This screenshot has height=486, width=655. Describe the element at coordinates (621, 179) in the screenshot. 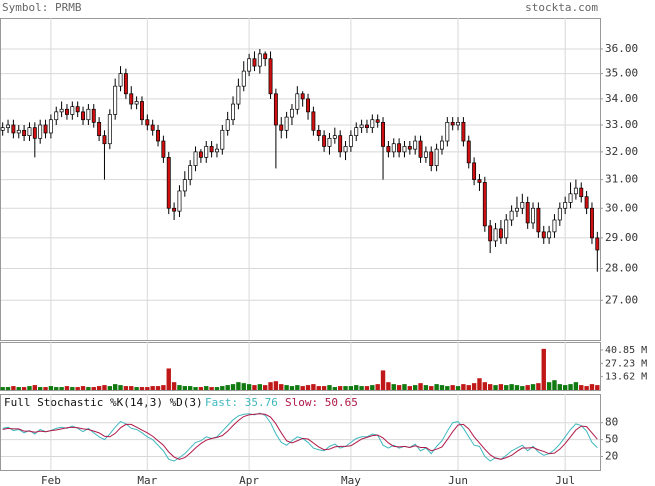

I see `y-tick-label: 31.00` at that location.